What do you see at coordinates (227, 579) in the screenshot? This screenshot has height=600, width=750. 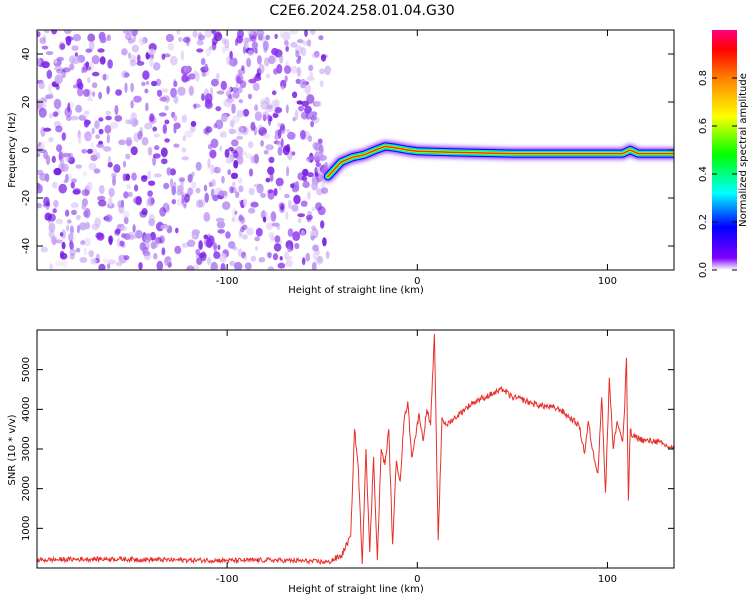 I see `snr-xtick-label: -100` at bounding box center [227, 579].